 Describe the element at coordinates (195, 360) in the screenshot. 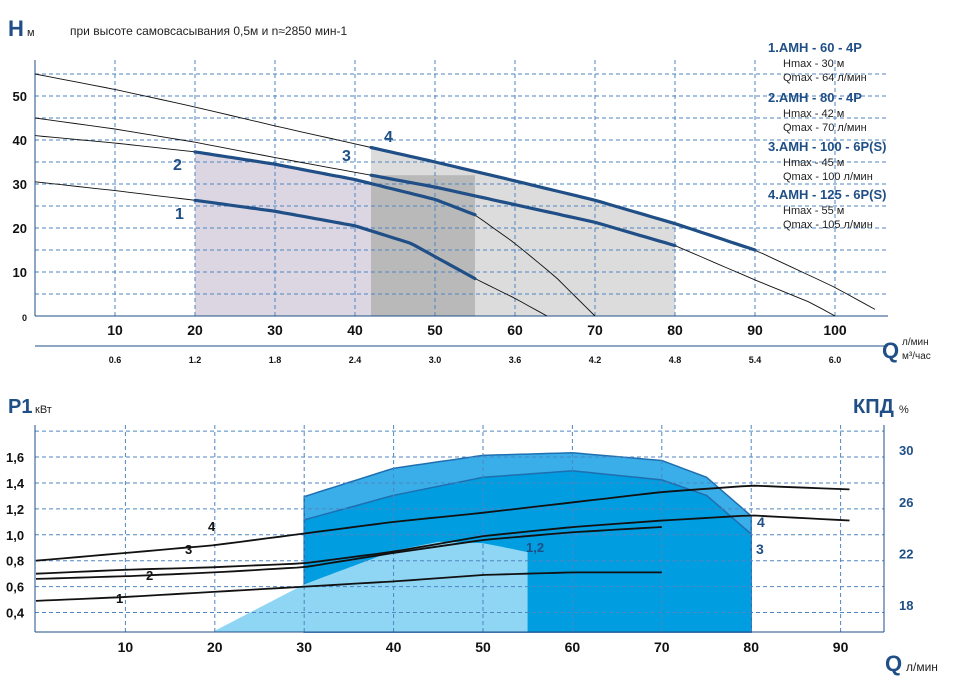

I see `m3h-tick-1: 1.2` at that location.